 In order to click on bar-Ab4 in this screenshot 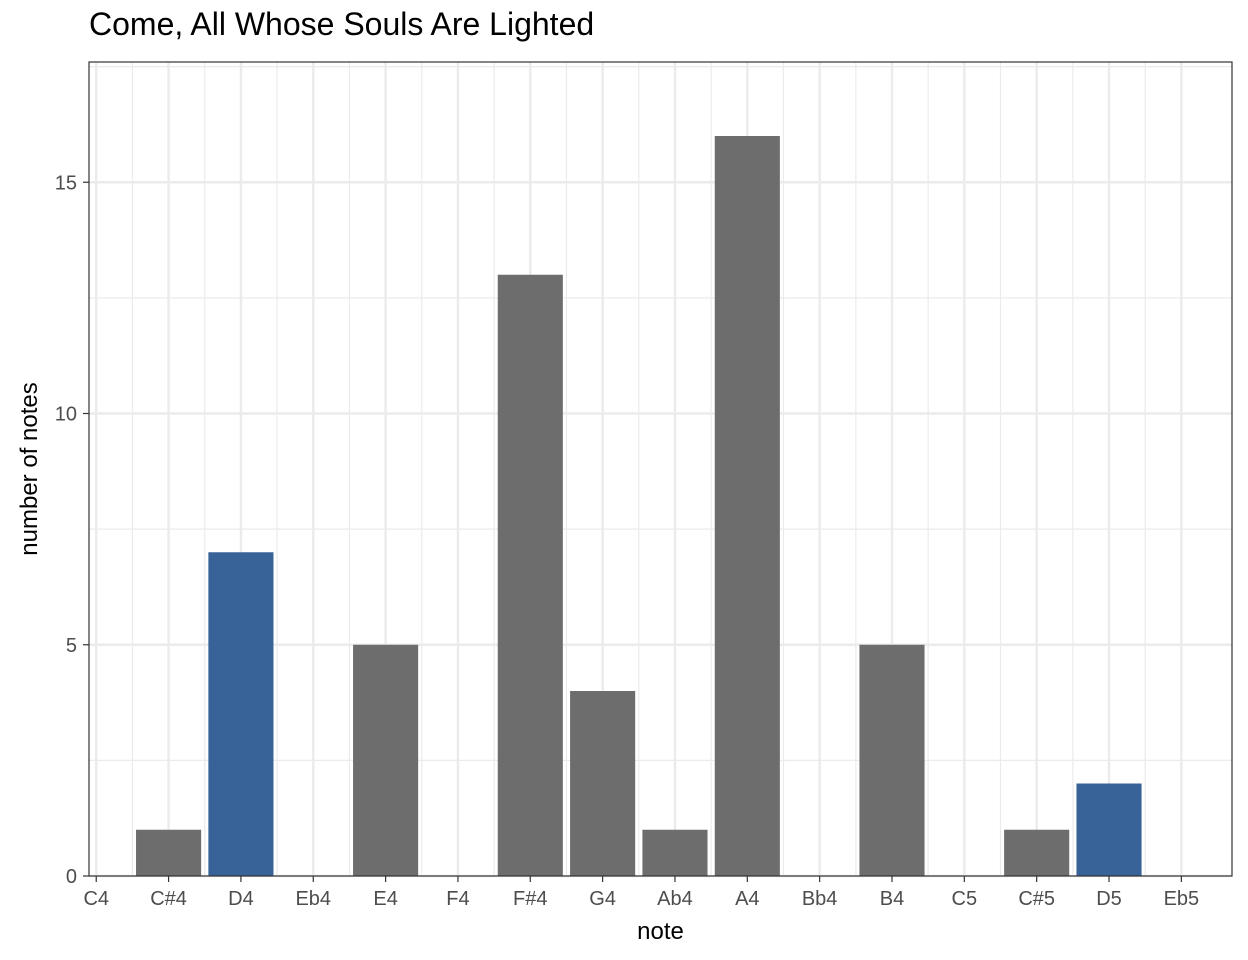, I will do `click(675, 852)`.